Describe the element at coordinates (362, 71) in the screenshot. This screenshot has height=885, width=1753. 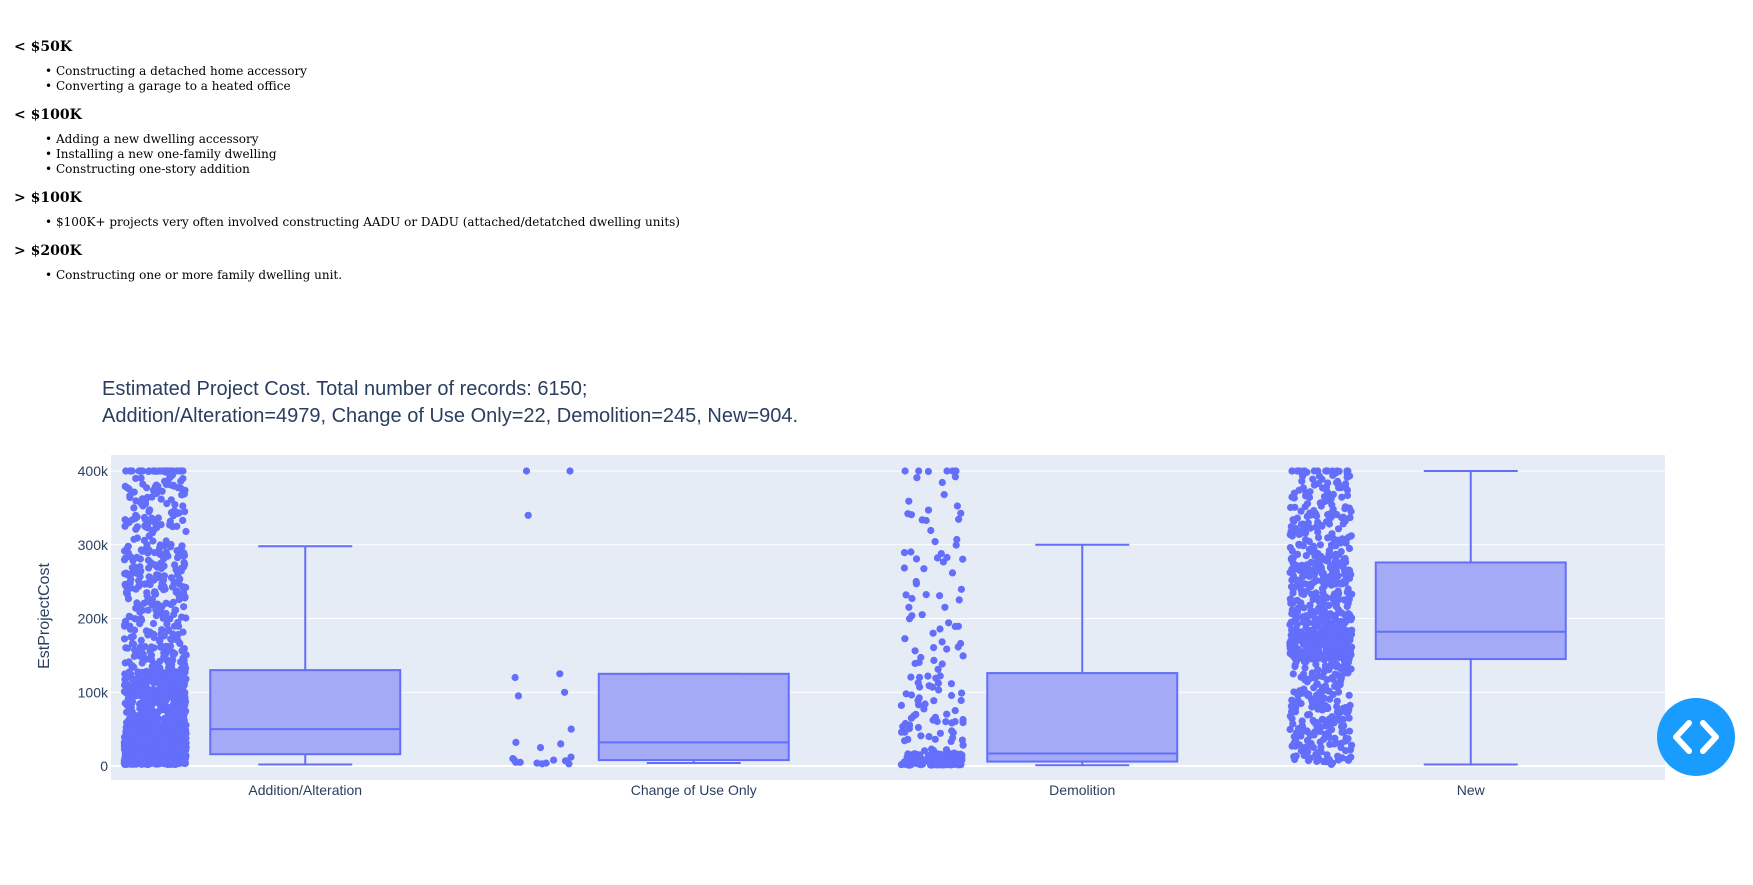
I see `note-item: Constructing a detached home accessory` at that location.